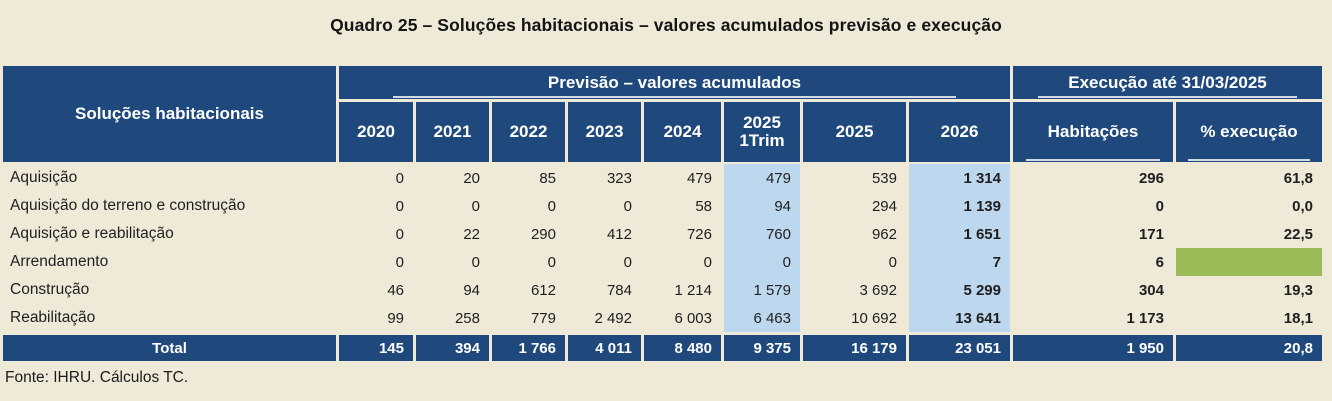  What do you see at coordinates (50, 289) in the screenshot?
I see `row-label: Construção` at bounding box center [50, 289].